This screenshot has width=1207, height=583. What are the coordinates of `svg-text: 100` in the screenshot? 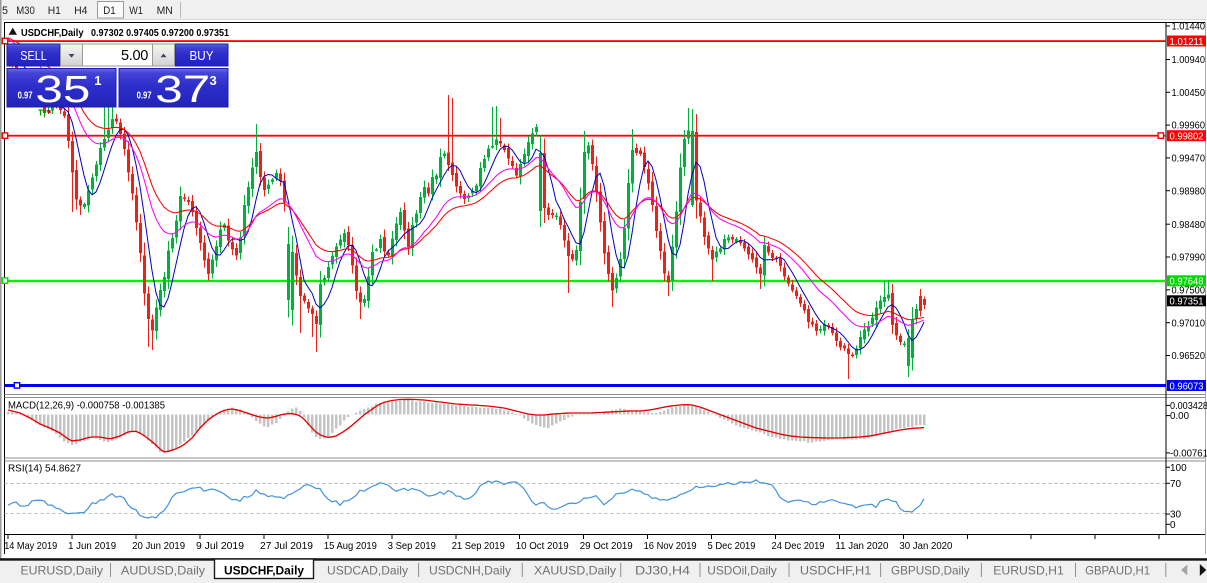 It's located at (1178, 468).